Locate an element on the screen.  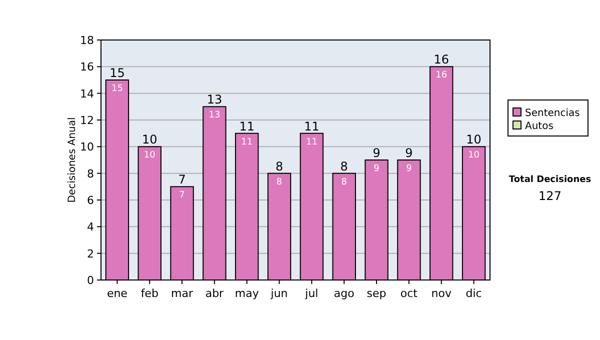
y-tick-label: 16 is located at coordinates (87, 67).